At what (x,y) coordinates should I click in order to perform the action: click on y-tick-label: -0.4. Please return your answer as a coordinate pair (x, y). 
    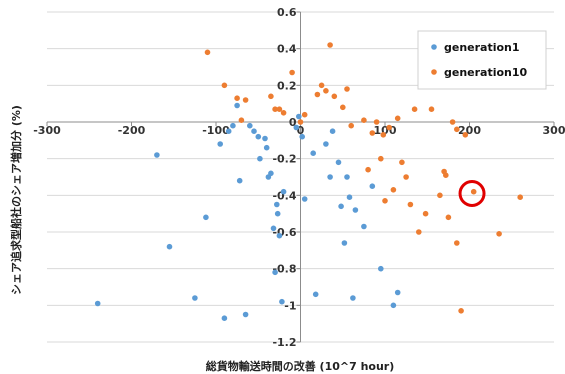
    Looking at the image, I should click on (284, 195).